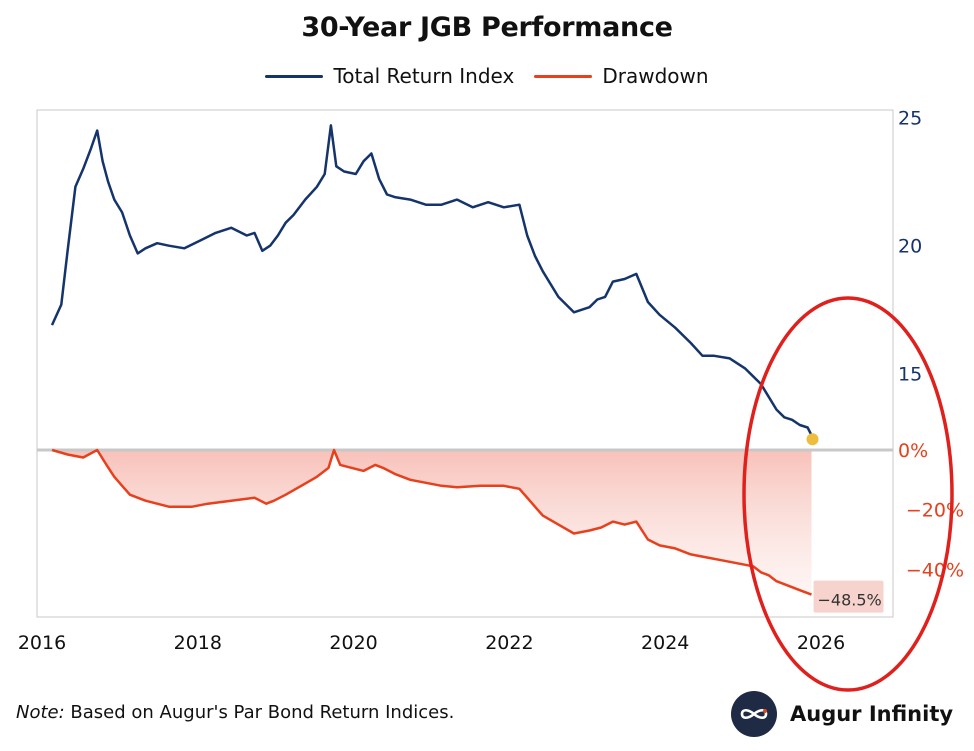 The height and width of the screenshot is (751, 974). Describe the element at coordinates (913, 451) in the screenshot. I see `y-tick-label-bottom: 0%` at that location.